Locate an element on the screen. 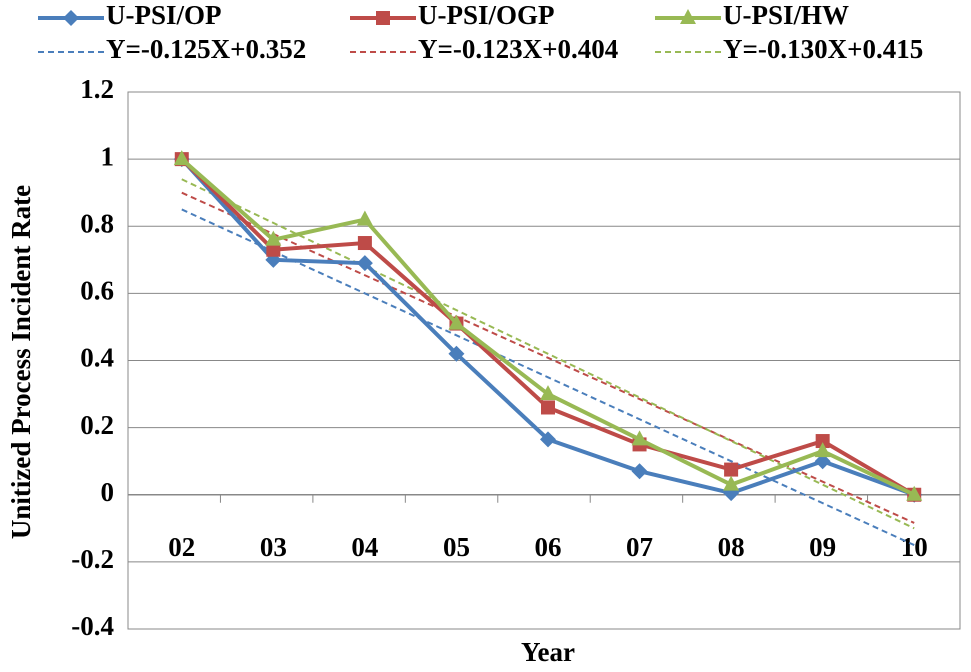 Image resolution: width=971 pixels, height=672 pixels. x-tick-label: 04 is located at coordinates (364, 547).